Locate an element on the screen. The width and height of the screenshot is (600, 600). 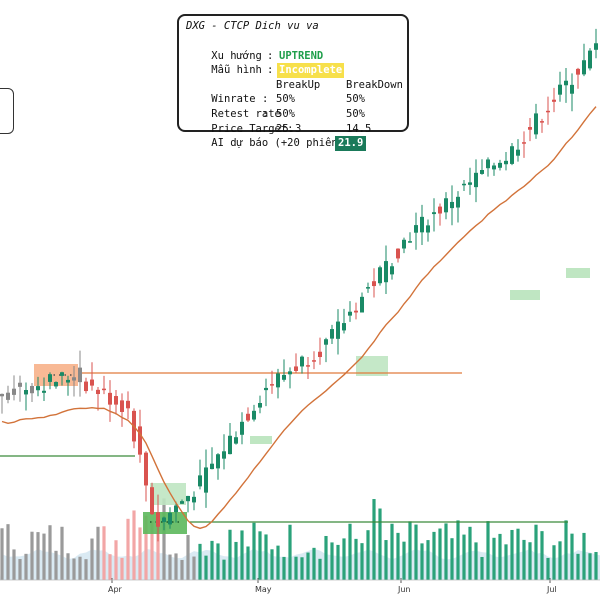
winrate-up: 50% is located at coordinates (285, 99).